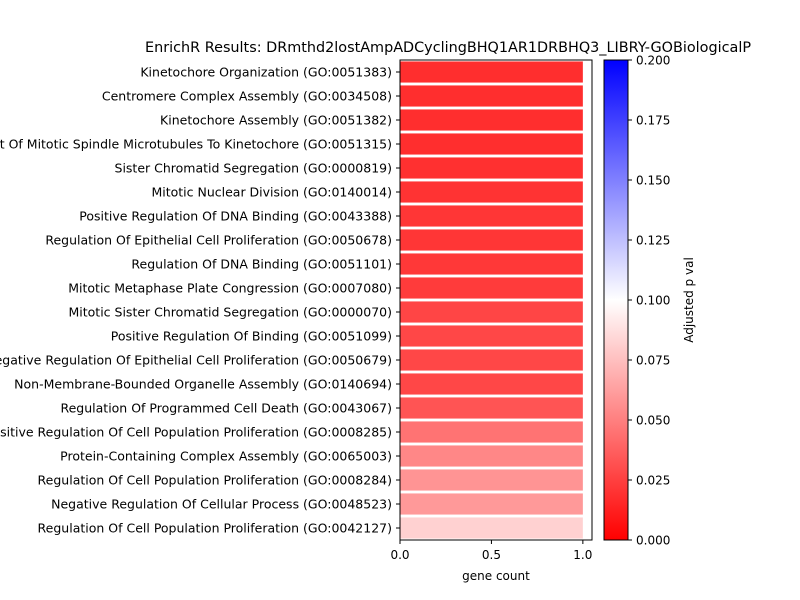 This screenshot has width=800, height=600. I want to click on category-label: Kinetochore Assembly (GO:0051382), so click(276, 120).